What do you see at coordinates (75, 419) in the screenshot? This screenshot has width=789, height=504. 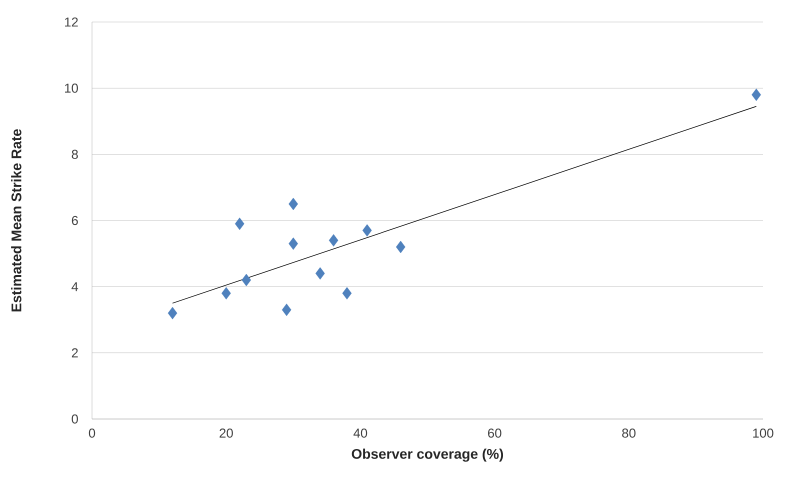 I see `y-tick-label: 0` at bounding box center [75, 419].